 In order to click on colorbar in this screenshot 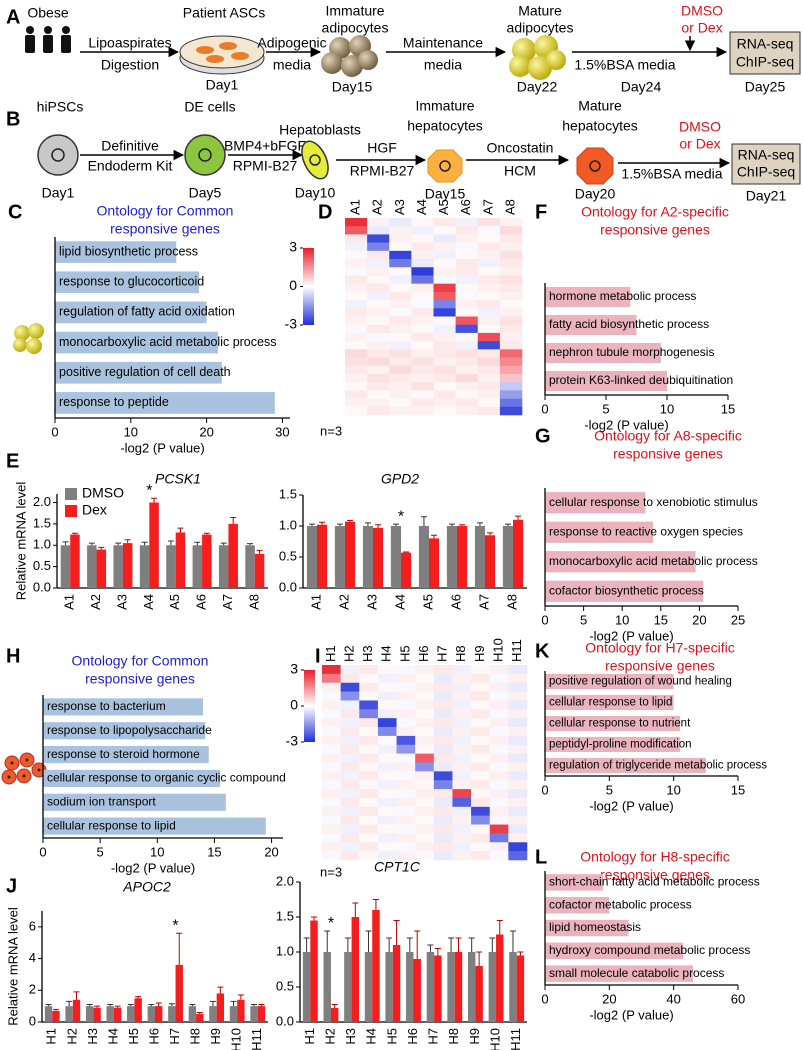, I will do `click(309, 706)`.